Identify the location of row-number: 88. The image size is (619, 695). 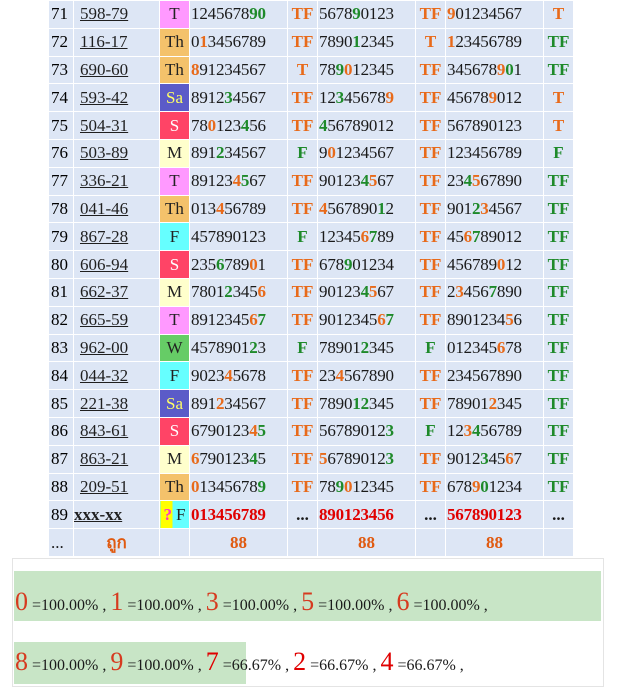
(61, 487).